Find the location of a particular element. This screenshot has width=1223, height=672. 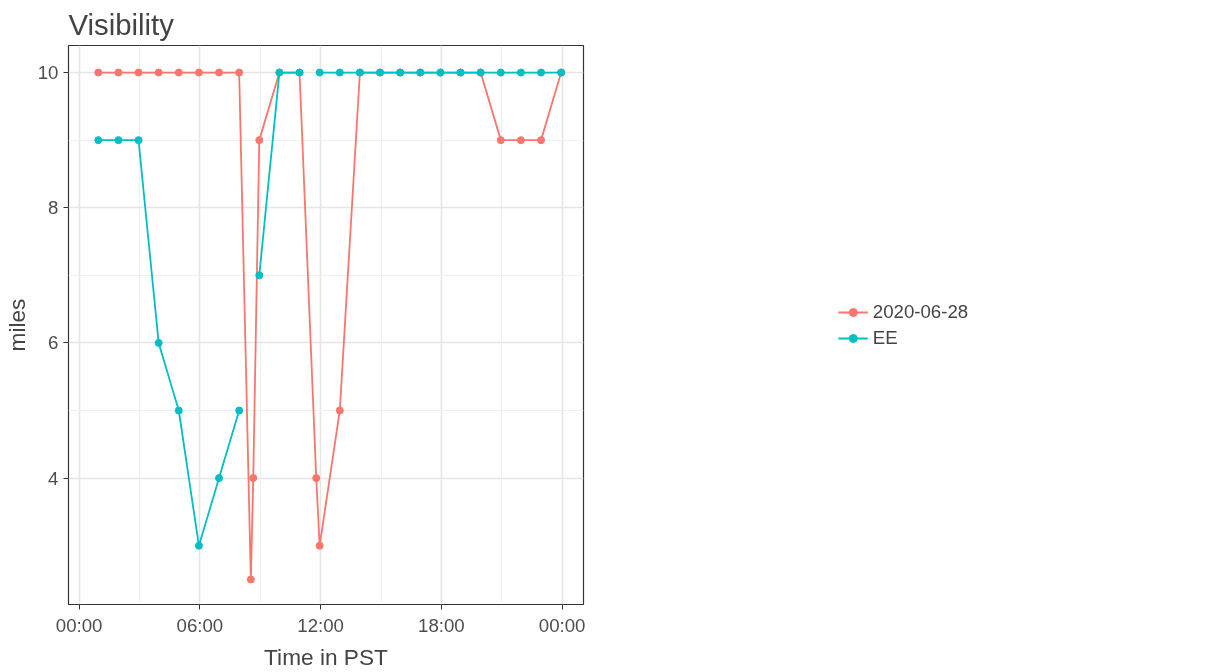

y-tick-label: 10 is located at coordinates (48, 73).